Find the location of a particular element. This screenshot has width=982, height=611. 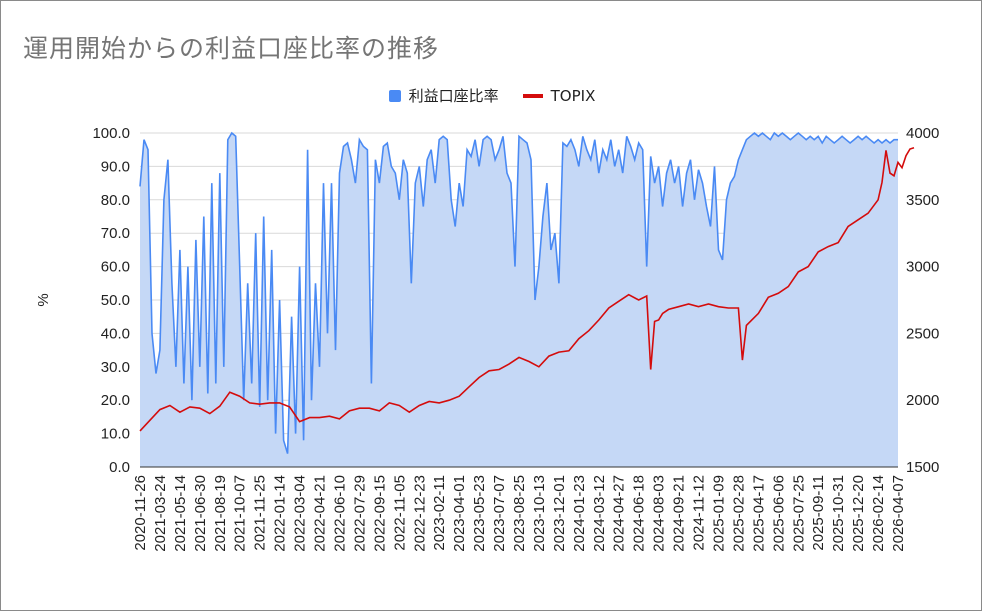

x-tick-label: 2024-06-18 is located at coordinates (639, 513).